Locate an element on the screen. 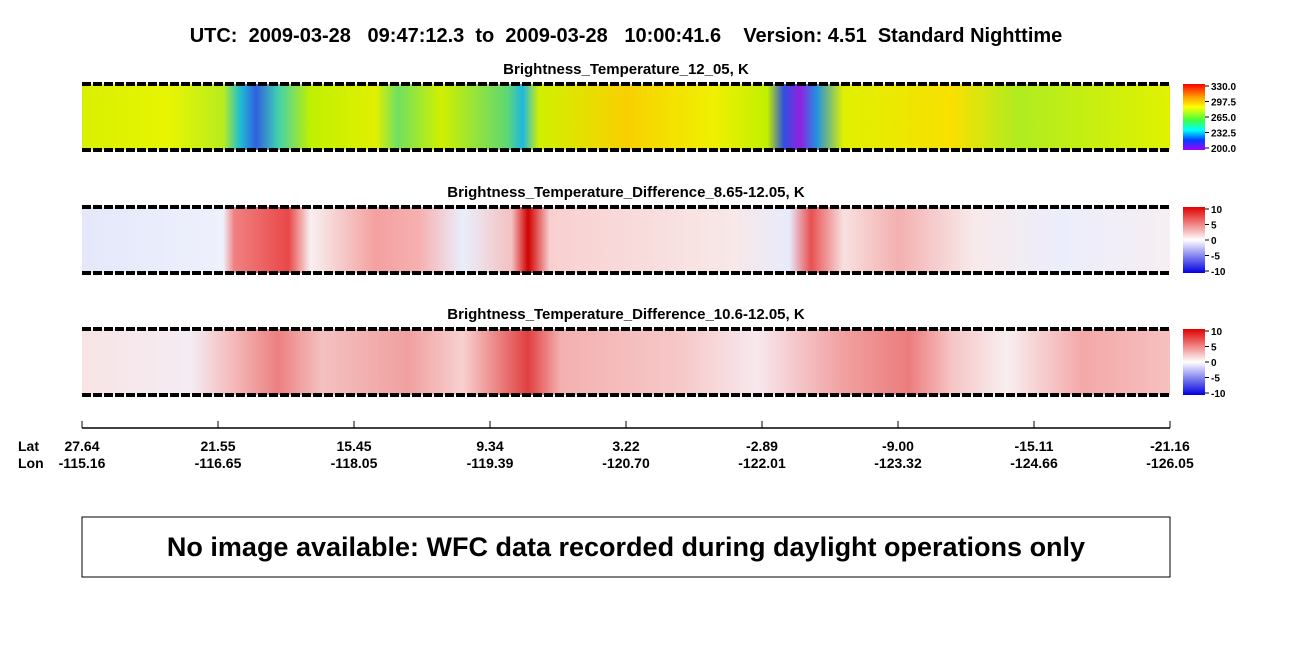  lon-label: -120.70 is located at coordinates (626, 463).